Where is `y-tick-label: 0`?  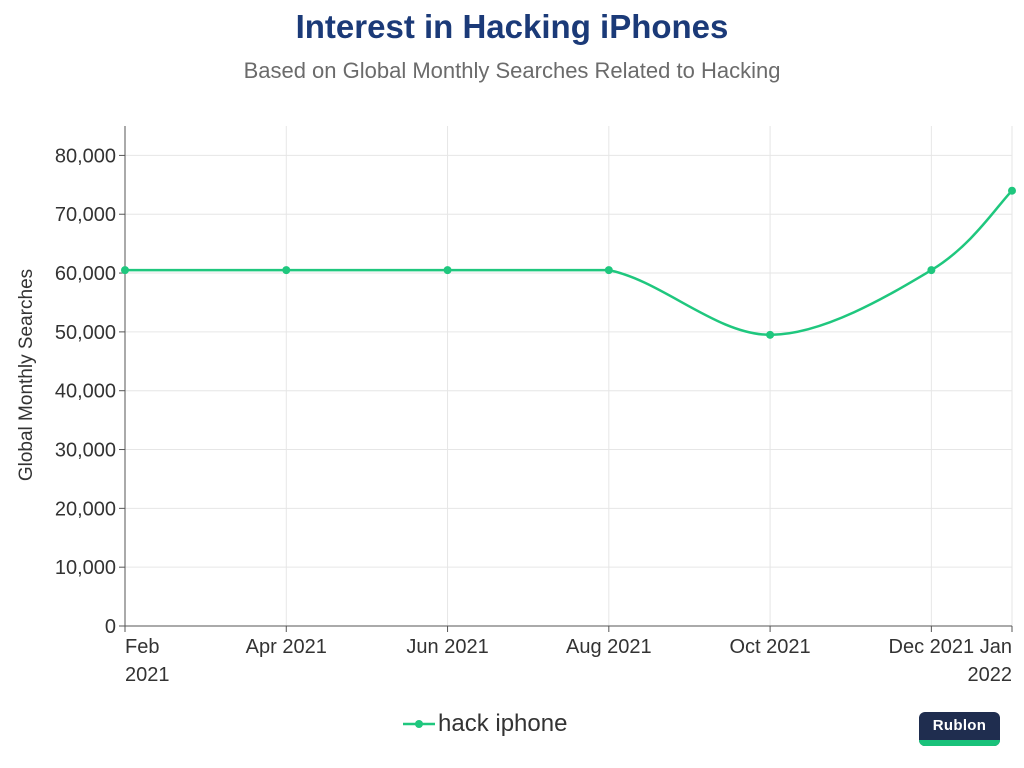 y-tick-label: 0 is located at coordinates (110, 627).